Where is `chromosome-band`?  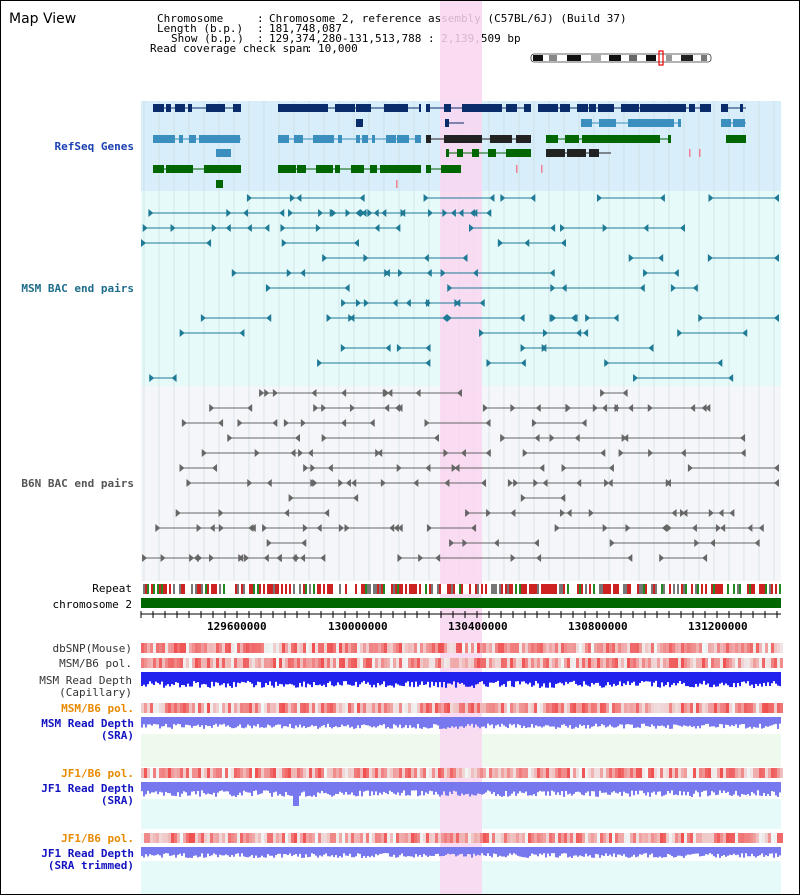
chromosome-band is located at coordinates (538, 58).